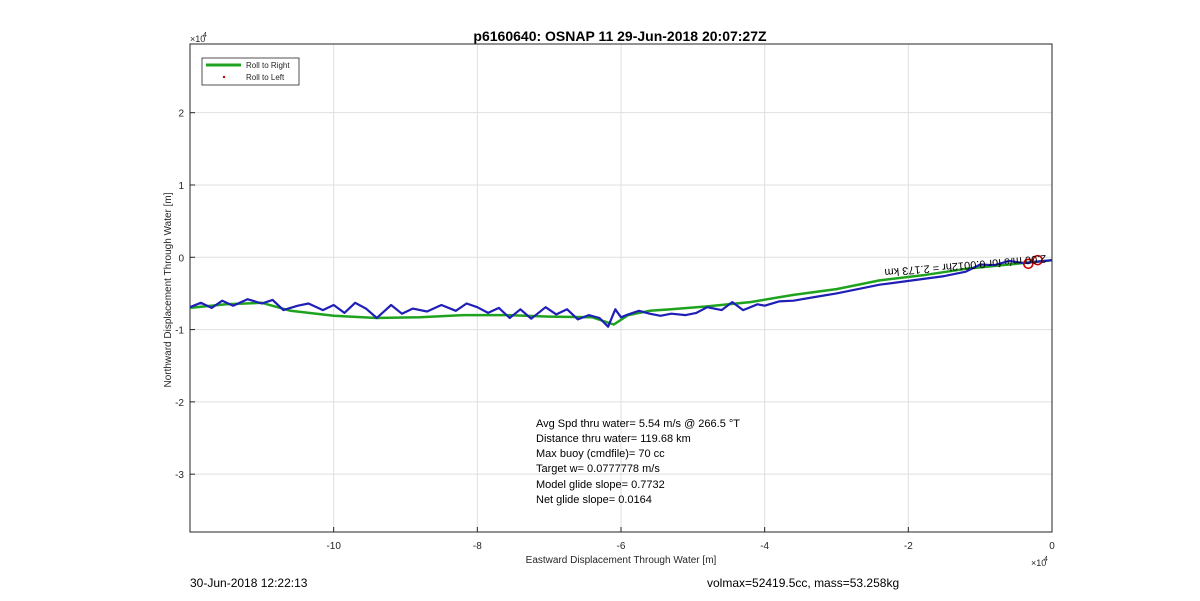 The image size is (1200, 601). Describe the element at coordinates (594, 500) in the screenshot. I see `stat-net-glide: Net glide slope= 0.0164` at that location.